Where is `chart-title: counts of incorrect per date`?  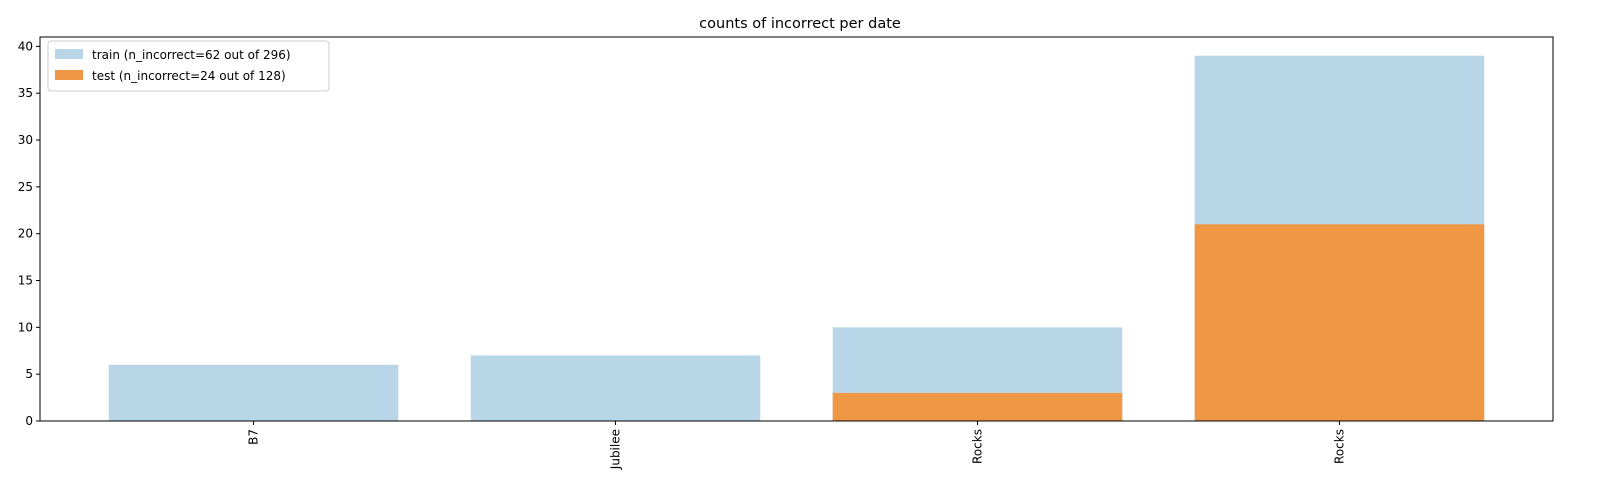
chart-title: counts of incorrect per date is located at coordinates (800, 24).